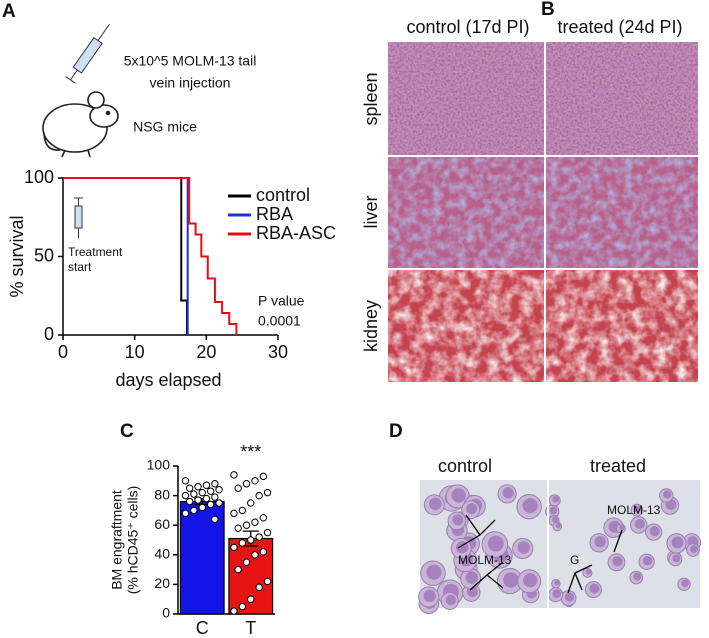  I want to click on cell-label: MOLM-13, so click(634, 510).